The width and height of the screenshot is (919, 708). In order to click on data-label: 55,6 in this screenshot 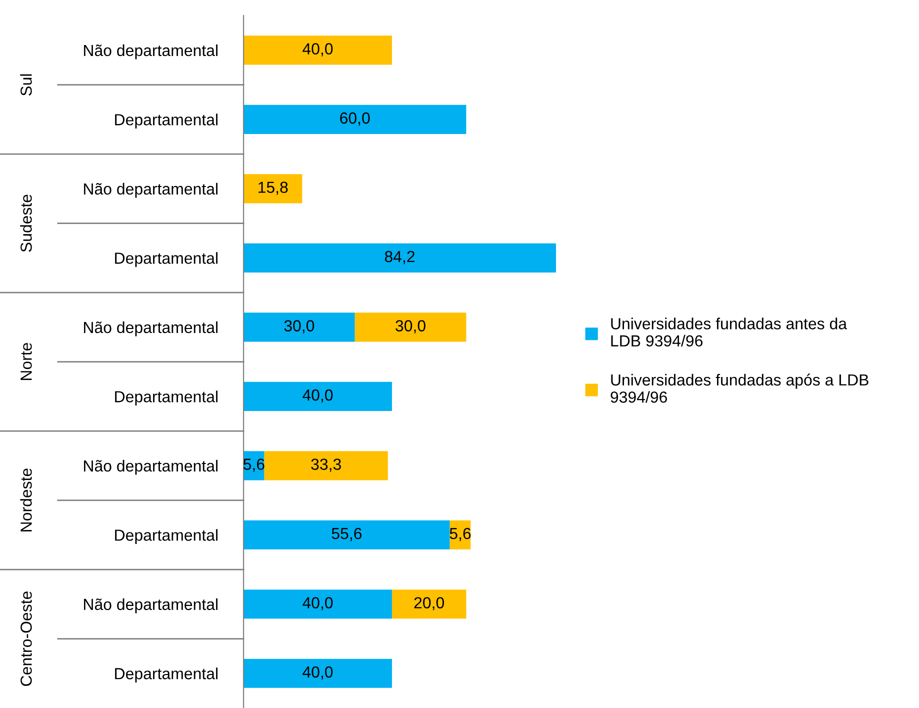, I will do `click(347, 535)`.